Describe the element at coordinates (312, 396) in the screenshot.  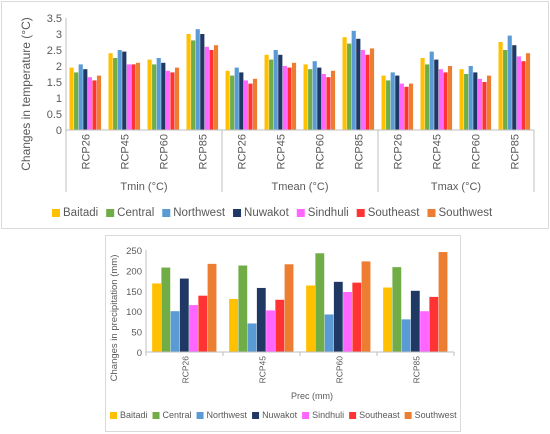
I see `precipitation-x-axis-title: Prec (mm)` at that location.